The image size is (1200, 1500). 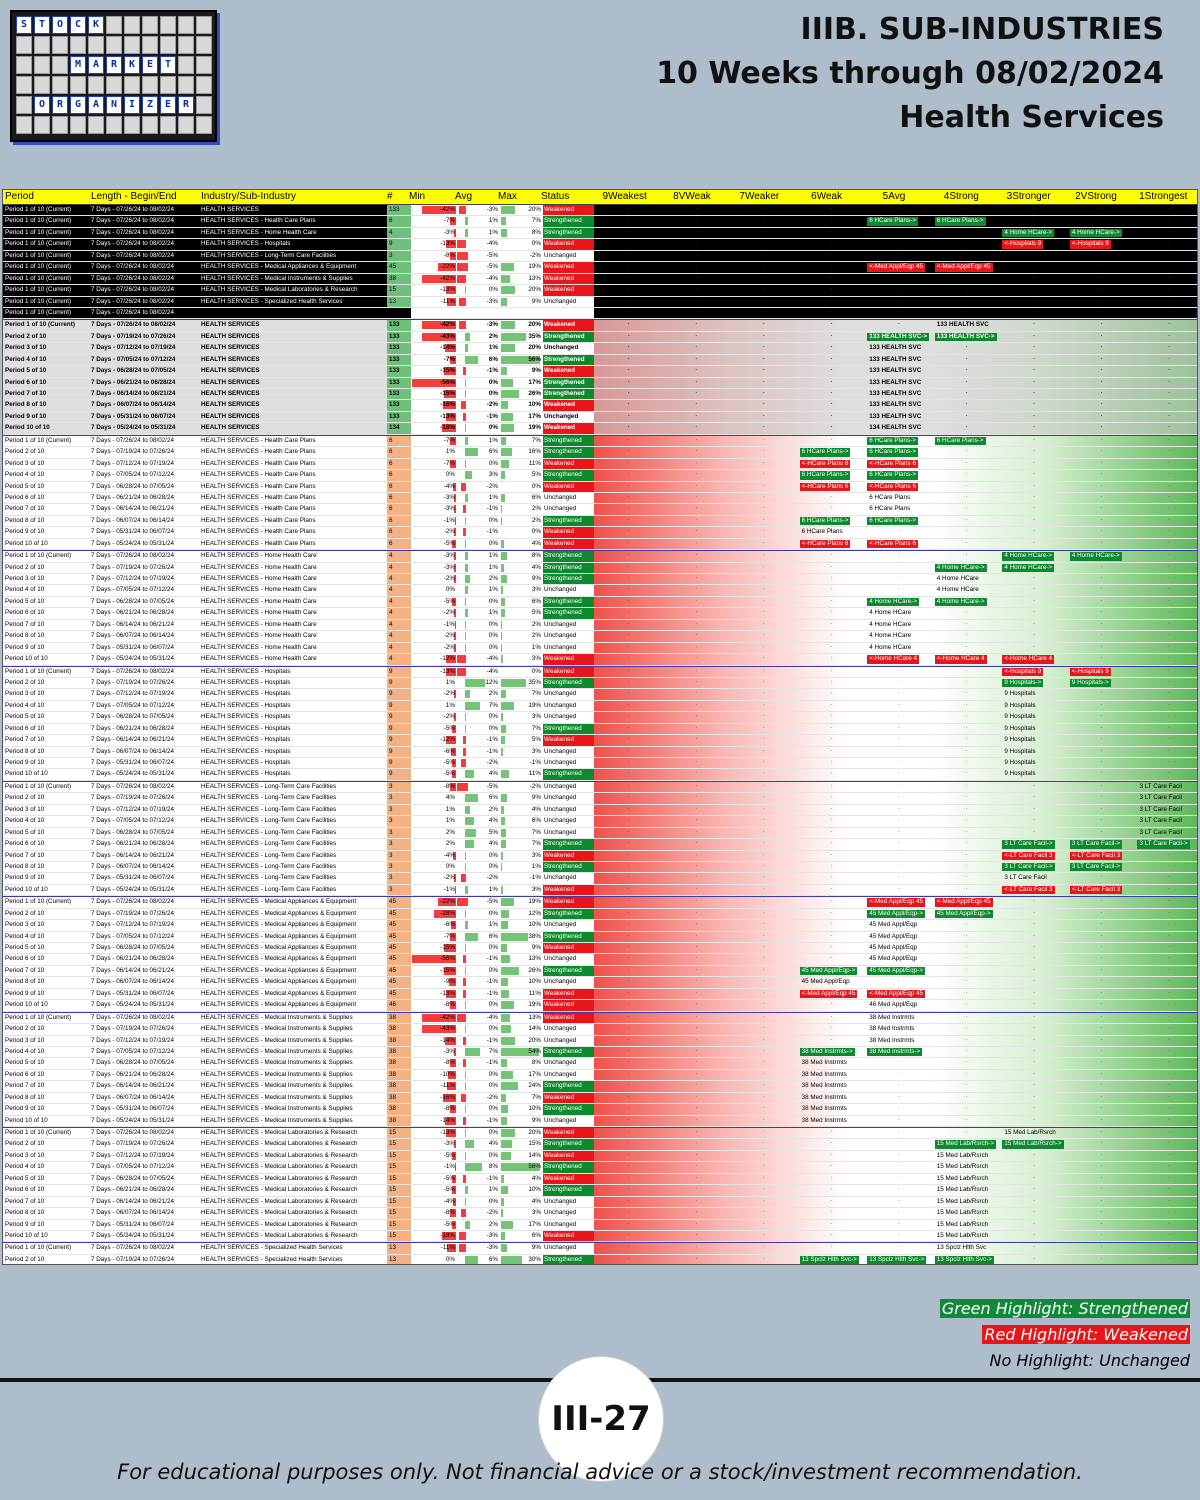 What do you see at coordinates (493, 221) in the screenshot?
I see `avg-value: 1%` at bounding box center [493, 221].